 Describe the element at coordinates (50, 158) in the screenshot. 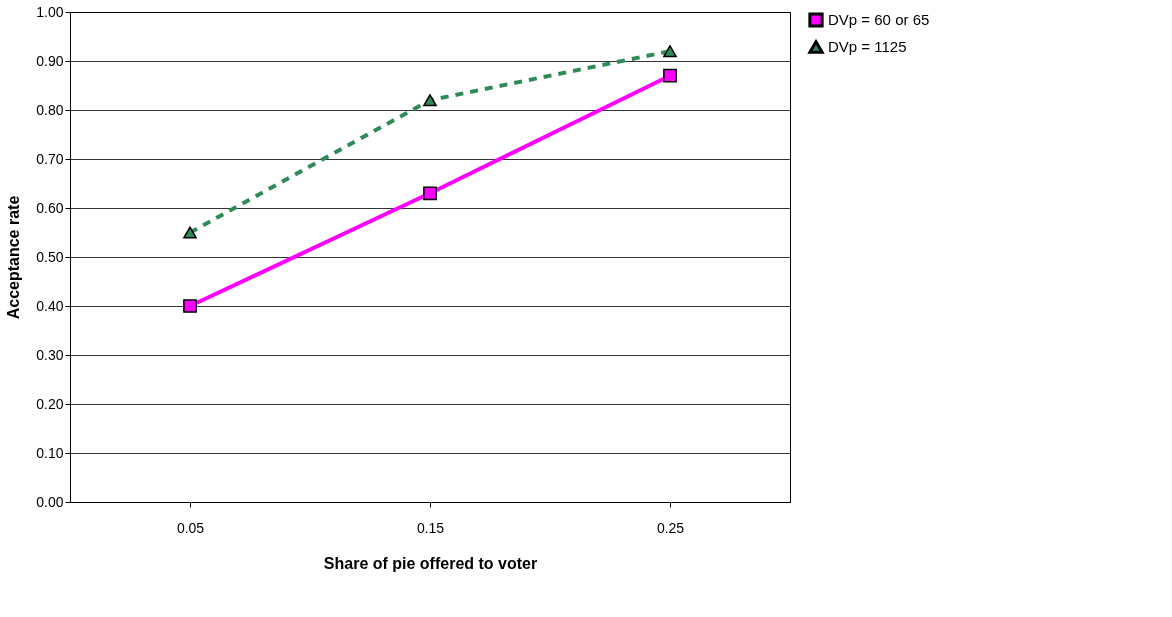

I see `y-tick-label: 0.70` at that location.